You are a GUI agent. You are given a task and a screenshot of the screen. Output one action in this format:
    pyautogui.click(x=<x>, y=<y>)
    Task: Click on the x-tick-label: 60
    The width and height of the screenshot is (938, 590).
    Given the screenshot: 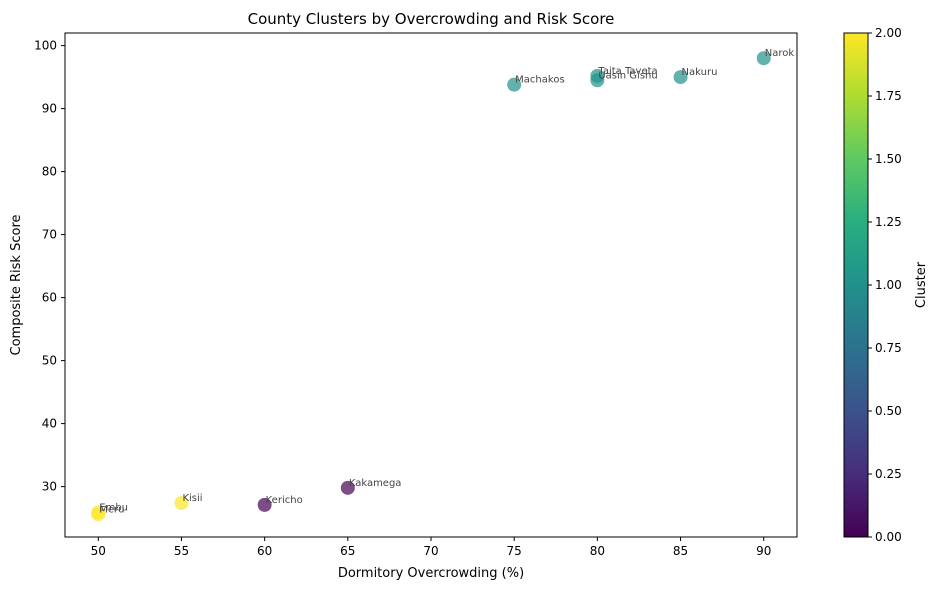 What is the action you would take?
    pyautogui.click(x=264, y=551)
    